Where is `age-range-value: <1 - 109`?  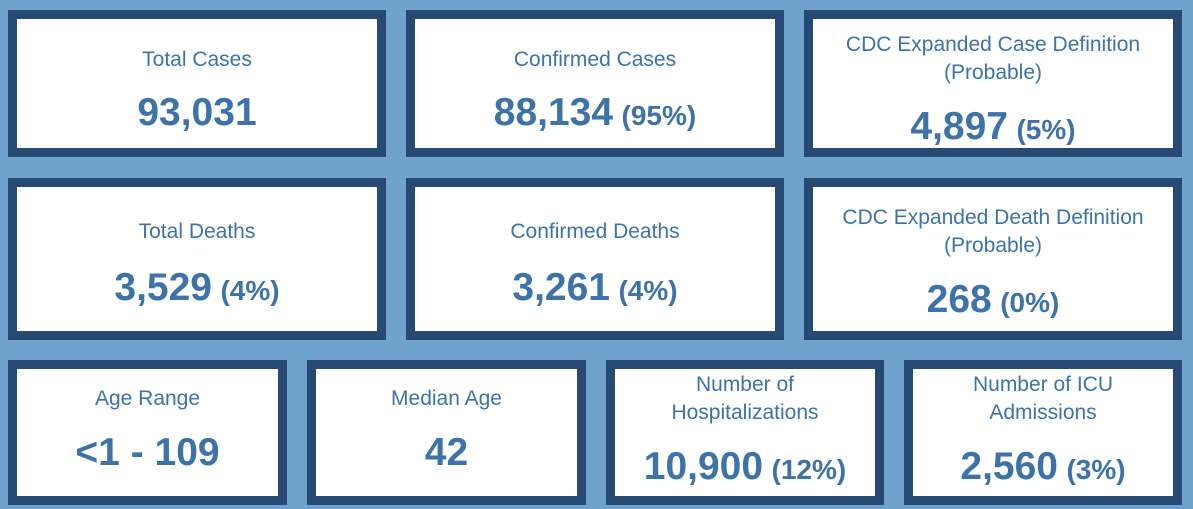
age-range-value: <1 - 109 is located at coordinates (147, 452).